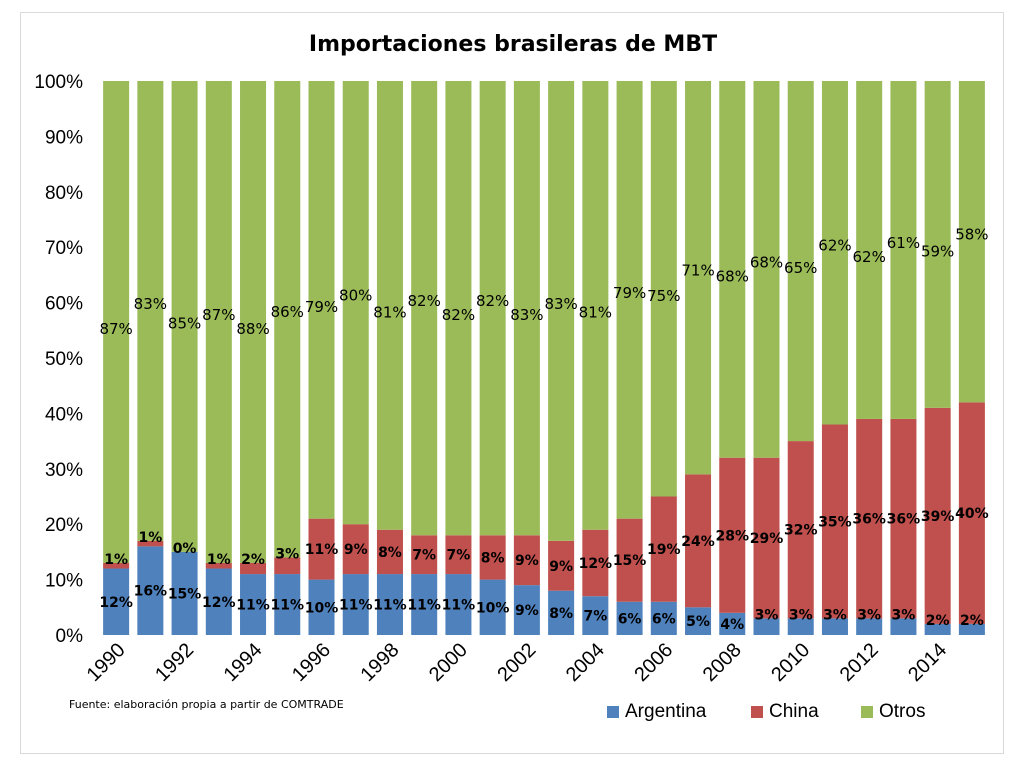 The height and width of the screenshot is (768, 1024). What do you see at coordinates (937, 629) in the screenshot?
I see `bar-argentina-2014` at bounding box center [937, 629].